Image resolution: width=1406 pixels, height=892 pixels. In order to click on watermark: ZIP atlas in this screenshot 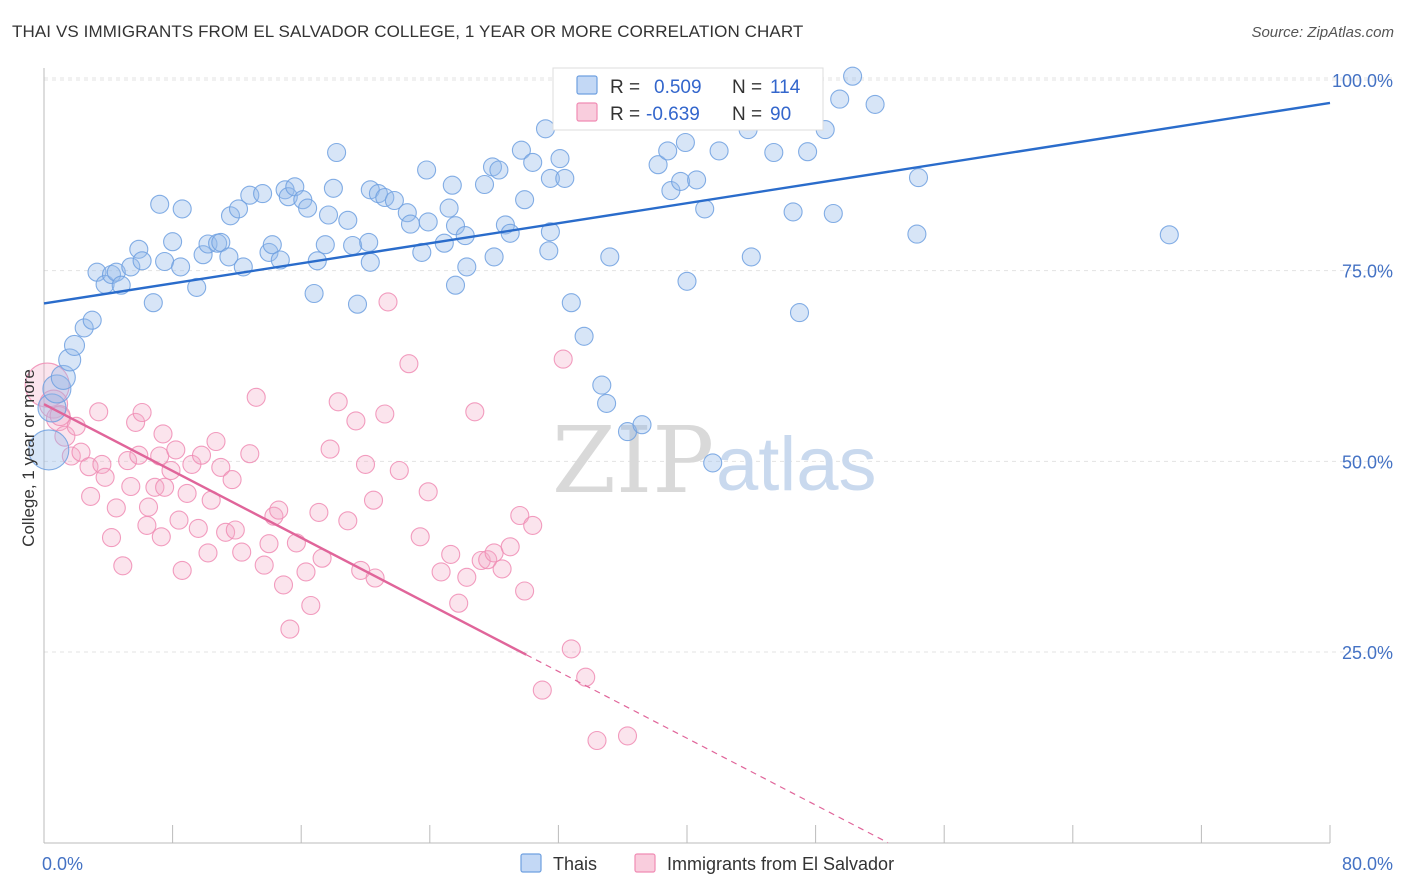, I will do `click(714, 460)`.